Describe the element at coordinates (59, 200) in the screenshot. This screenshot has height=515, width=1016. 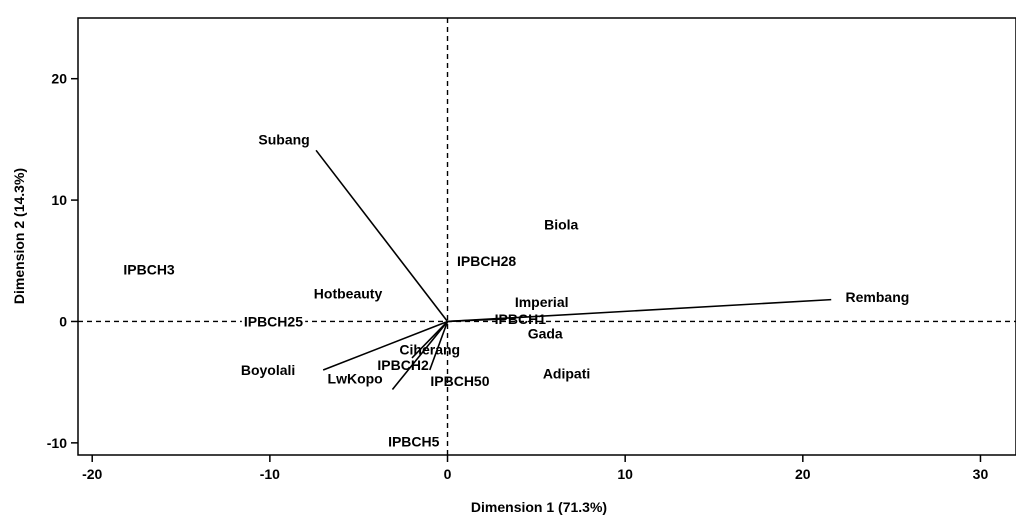
I see `y-tick-label: 10` at that location.